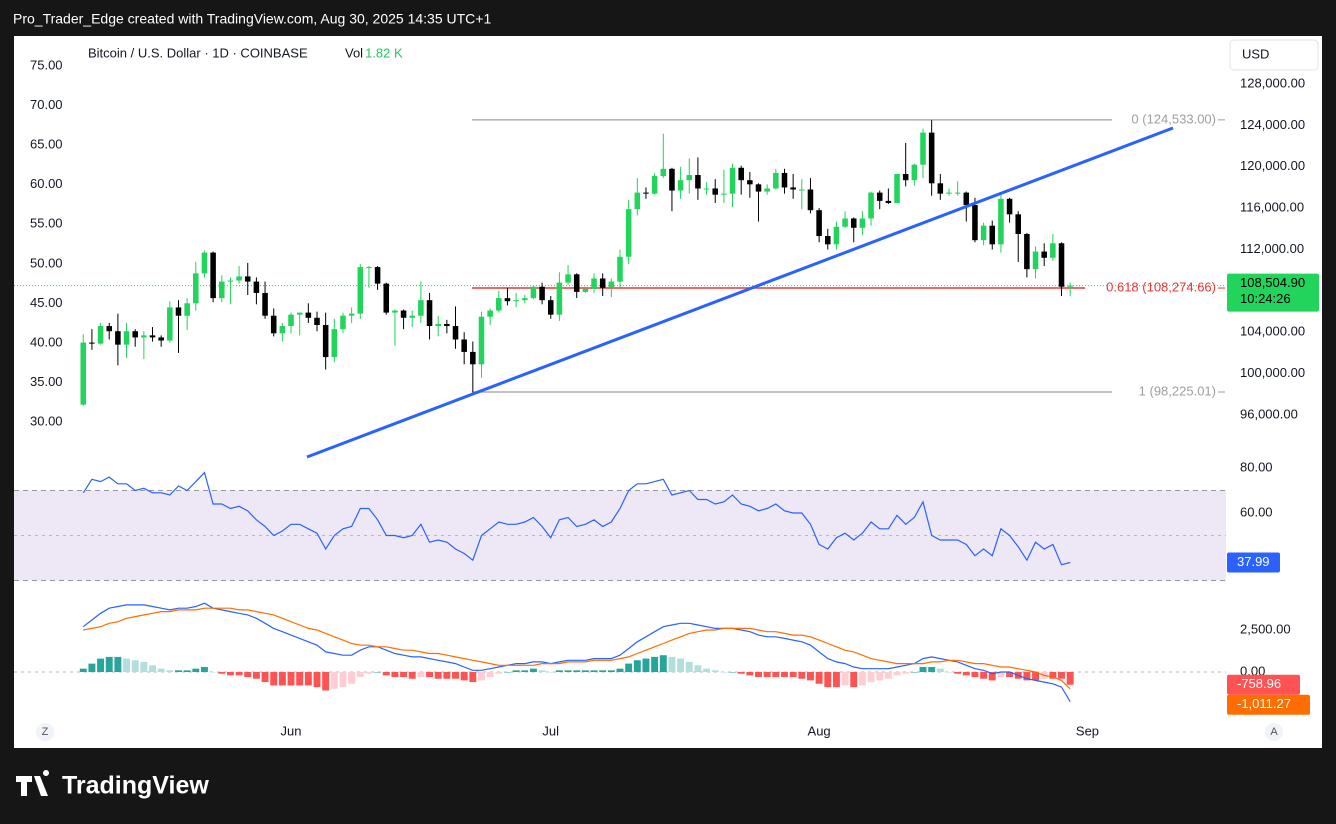 The width and height of the screenshot is (1336, 824). I want to click on currency-box, so click(1274, 55).